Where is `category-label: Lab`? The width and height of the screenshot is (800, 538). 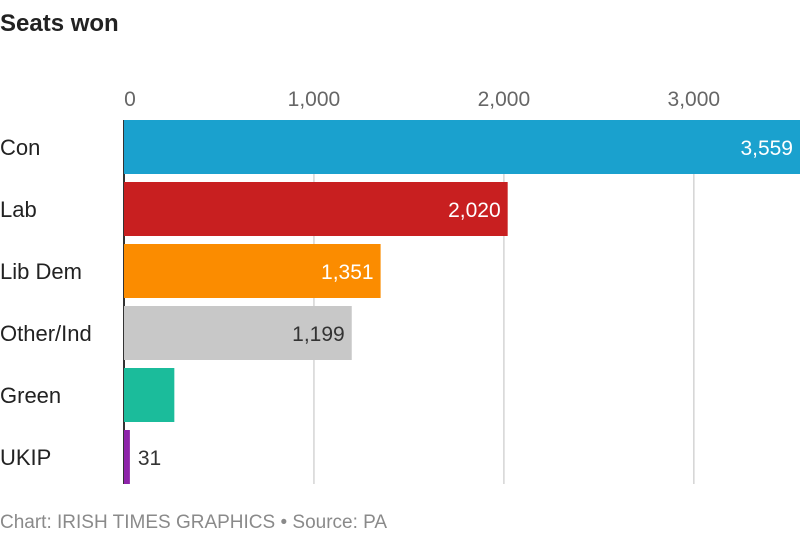 category-label: Lab is located at coordinates (18, 209).